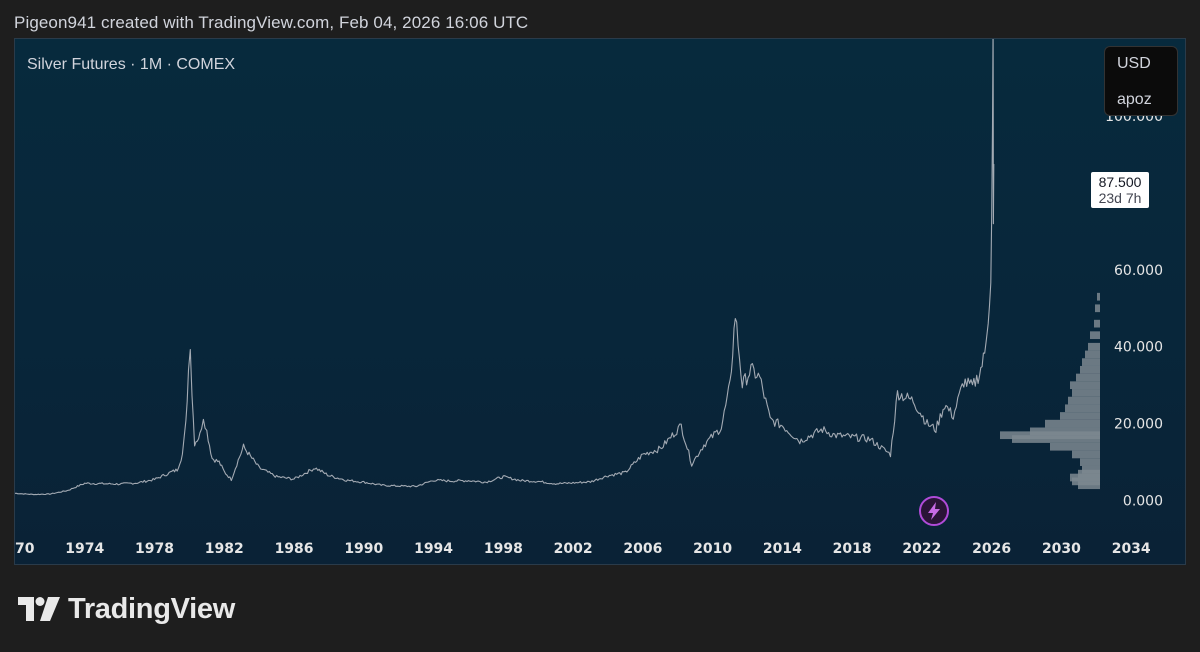 The image size is (1200, 652). What do you see at coordinates (1134, 99) in the screenshot?
I see `unit-label: apoz` at bounding box center [1134, 99].